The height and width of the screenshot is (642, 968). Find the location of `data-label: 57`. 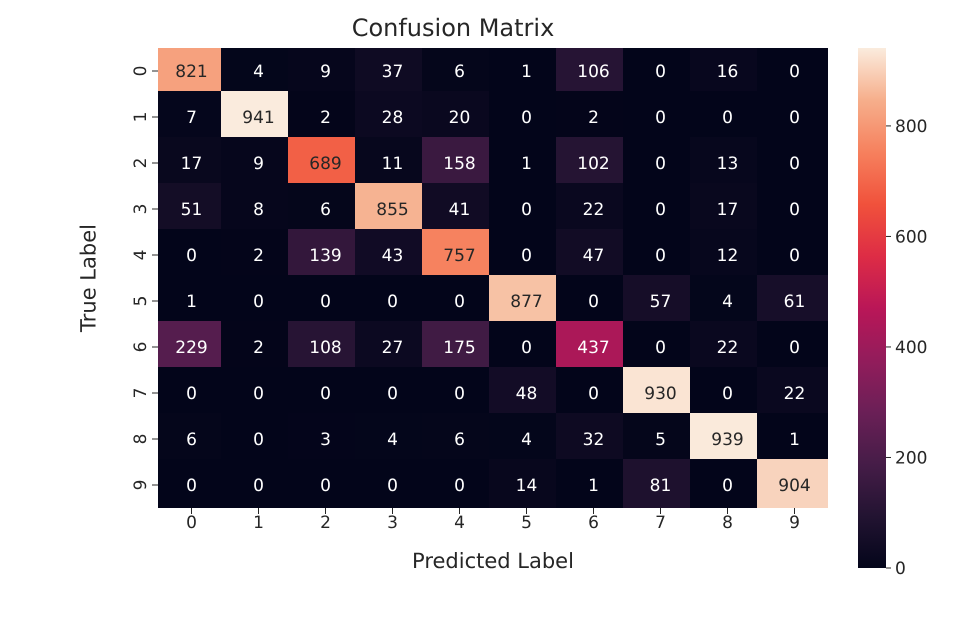

data-label: 57 is located at coordinates (661, 302).